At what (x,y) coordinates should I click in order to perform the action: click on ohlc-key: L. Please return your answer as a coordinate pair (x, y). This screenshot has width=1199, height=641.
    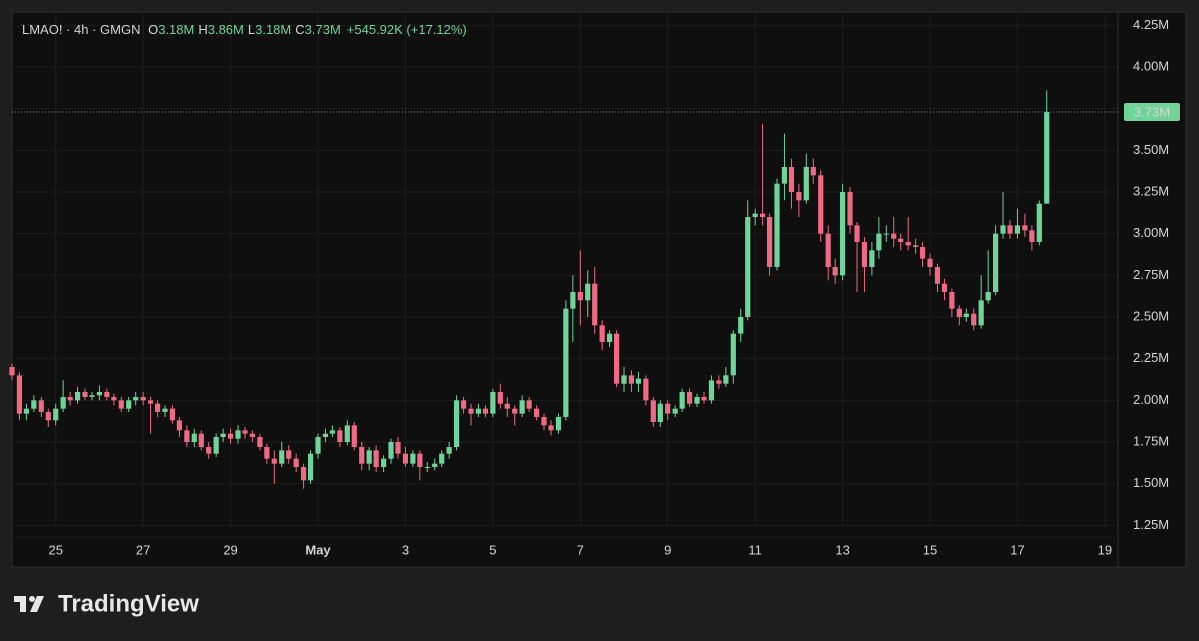
    Looking at the image, I should click on (251, 29).